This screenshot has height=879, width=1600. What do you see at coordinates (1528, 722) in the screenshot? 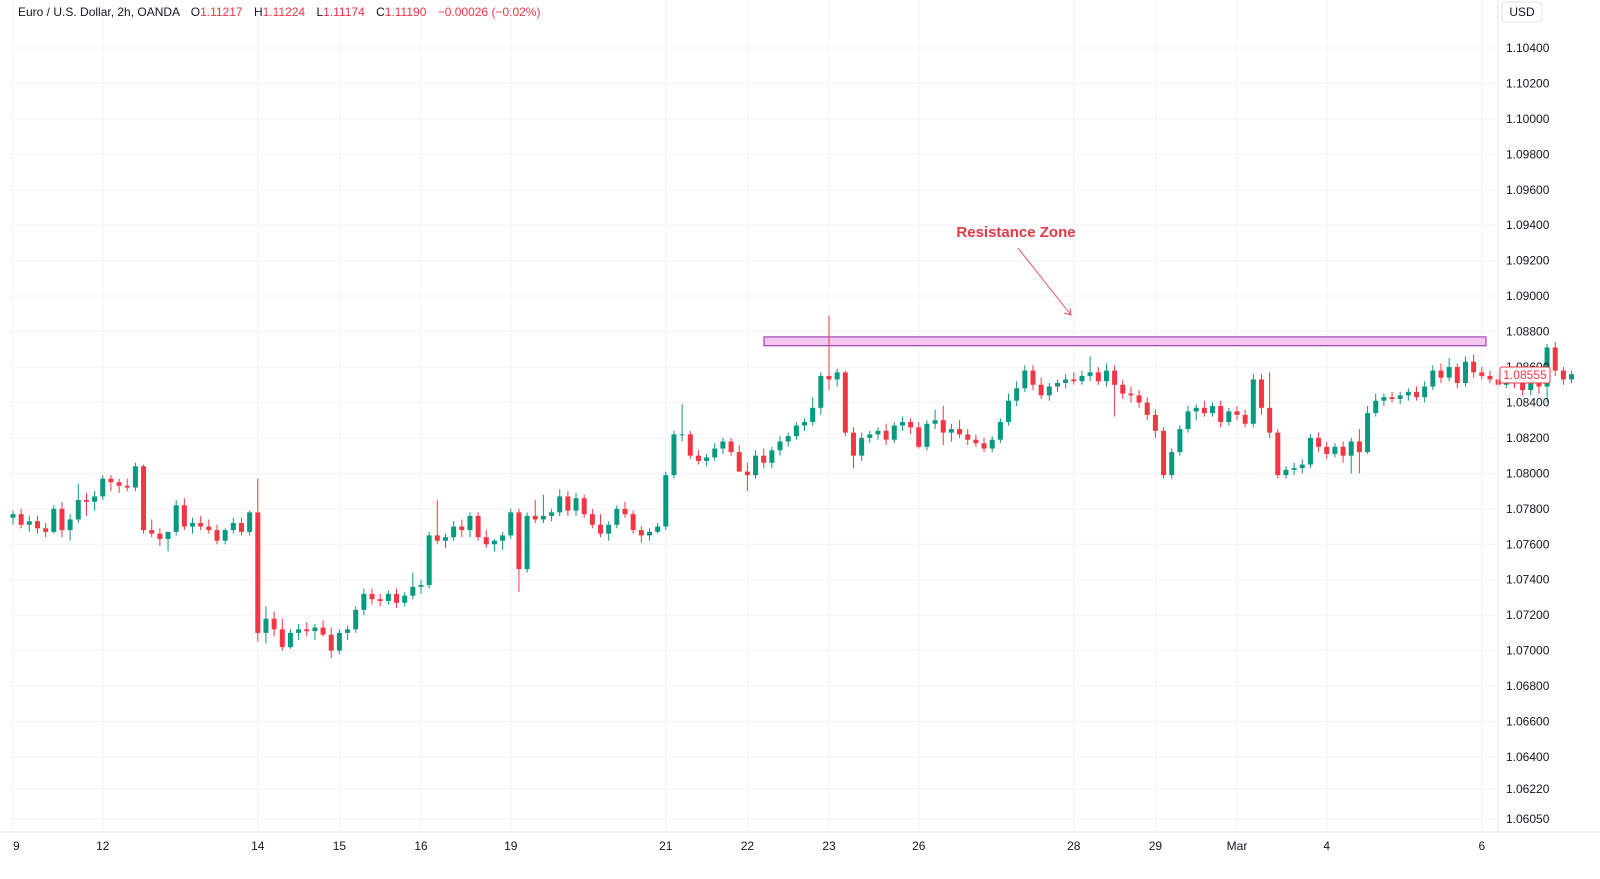
I see `price-tick-label: 1.06600` at bounding box center [1528, 722].